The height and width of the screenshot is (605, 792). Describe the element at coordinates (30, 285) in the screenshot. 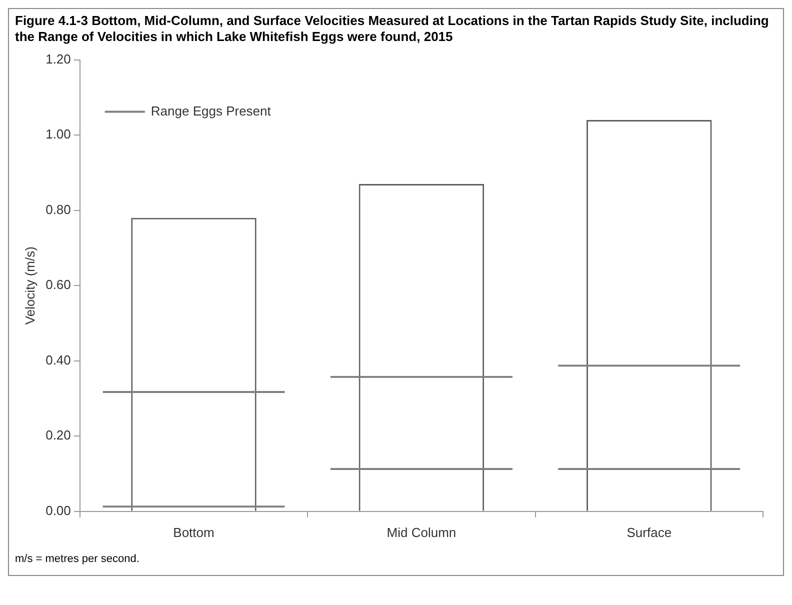

I see `y-axis-title: Velocity (m/s)` at that location.